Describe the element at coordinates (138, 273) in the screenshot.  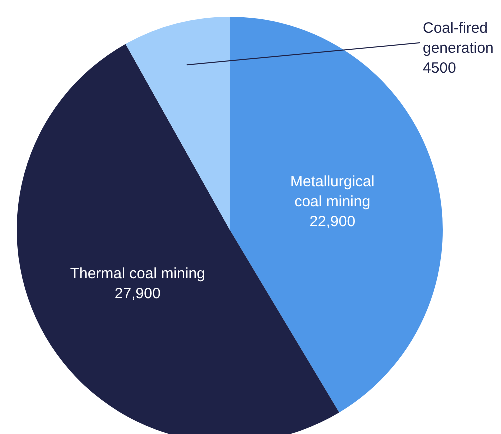
I see `slice-label: Thermal coal mining` at that location.